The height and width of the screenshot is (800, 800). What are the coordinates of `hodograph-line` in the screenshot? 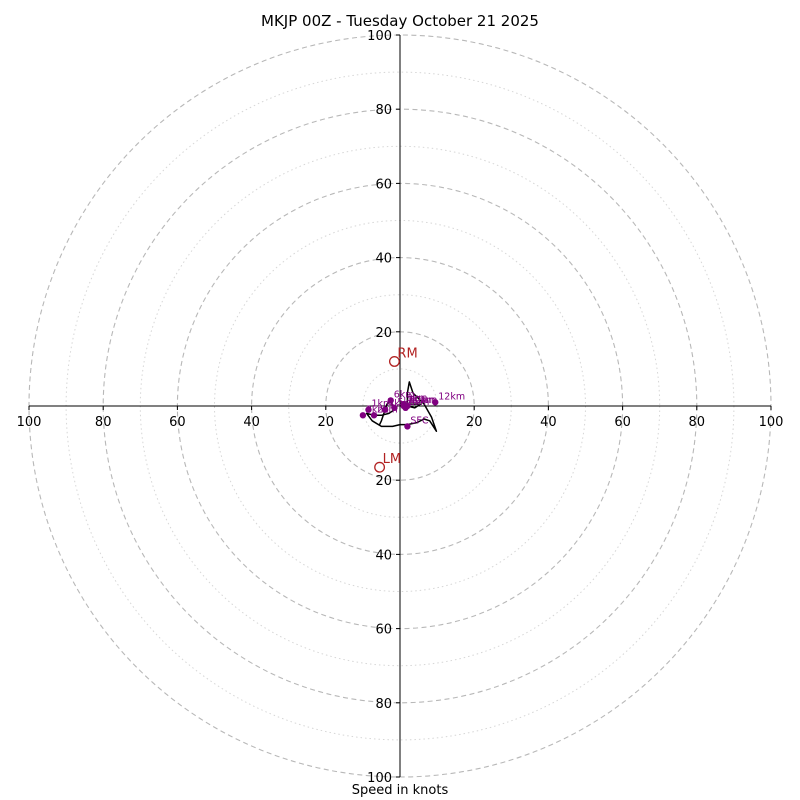 It's located at (401, 406).